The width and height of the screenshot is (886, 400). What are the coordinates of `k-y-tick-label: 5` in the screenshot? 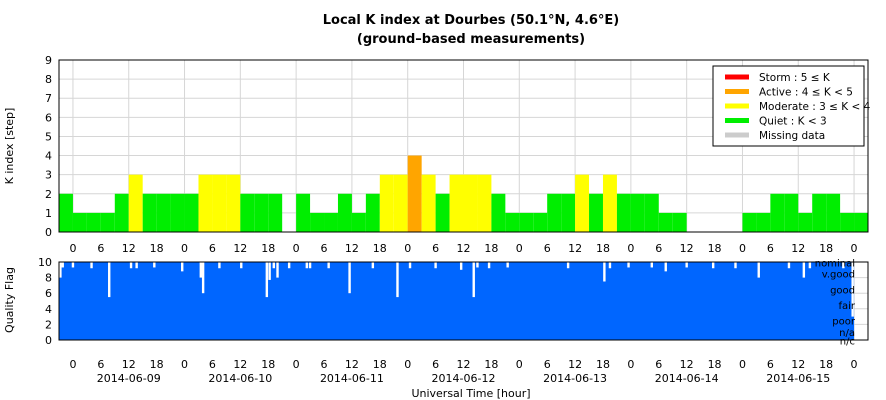 It's located at (48, 136).